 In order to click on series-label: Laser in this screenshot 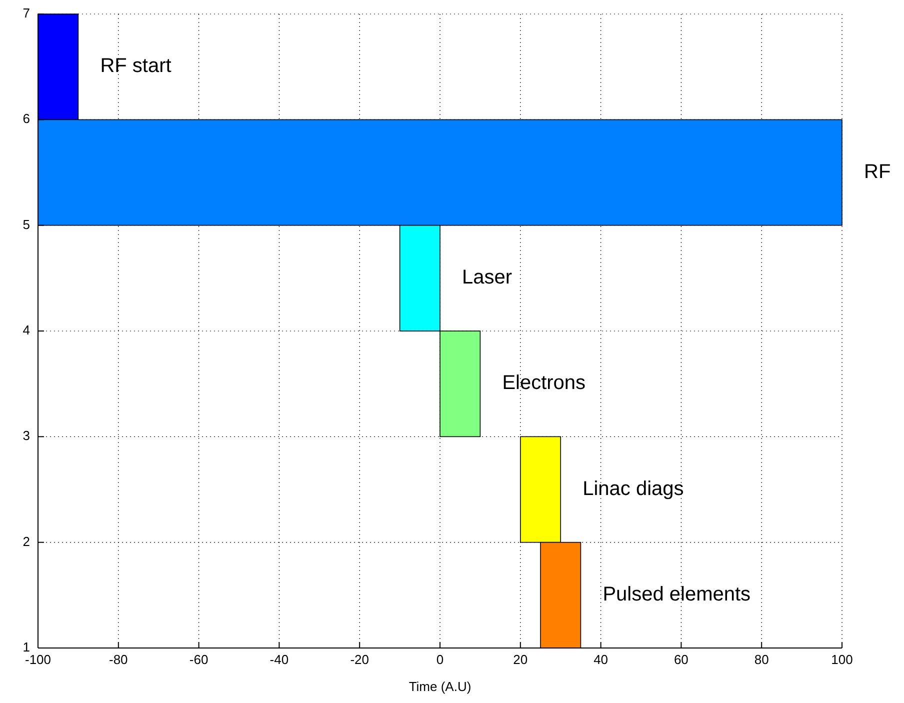, I will do `click(487, 277)`.